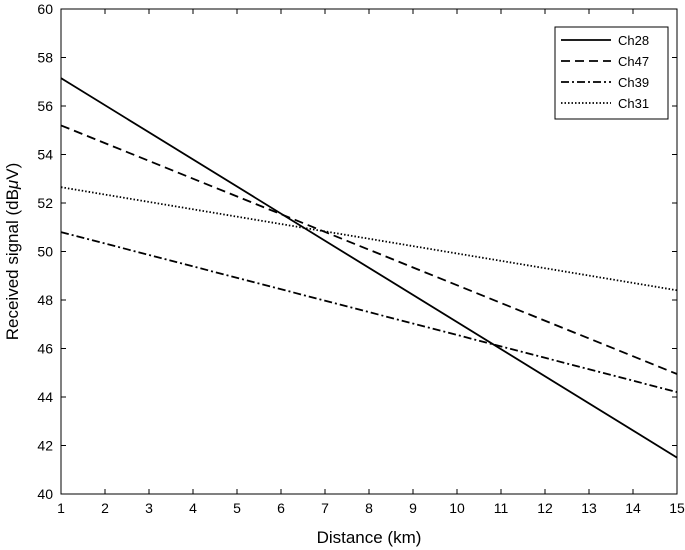 This screenshot has width=685, height=550. I want to click on legend-label: Ch28, so click(633, 40).